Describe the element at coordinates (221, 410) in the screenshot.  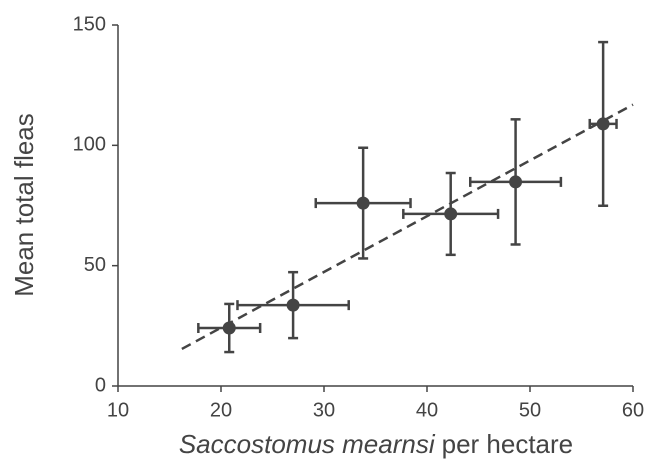
I see `x-tick-label: 20` at that location.